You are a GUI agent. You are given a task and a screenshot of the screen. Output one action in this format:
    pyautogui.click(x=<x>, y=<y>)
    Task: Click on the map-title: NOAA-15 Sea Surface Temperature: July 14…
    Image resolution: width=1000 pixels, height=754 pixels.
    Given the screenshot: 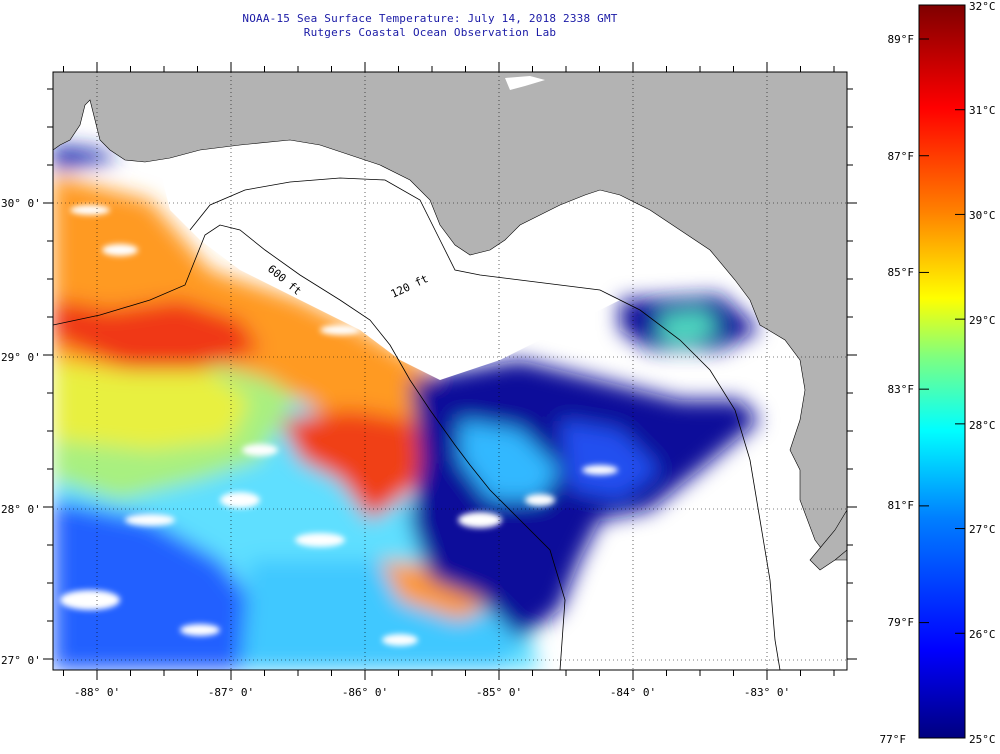 What is the action you would take?
    pyautogui.click(x=430, y=18)
    